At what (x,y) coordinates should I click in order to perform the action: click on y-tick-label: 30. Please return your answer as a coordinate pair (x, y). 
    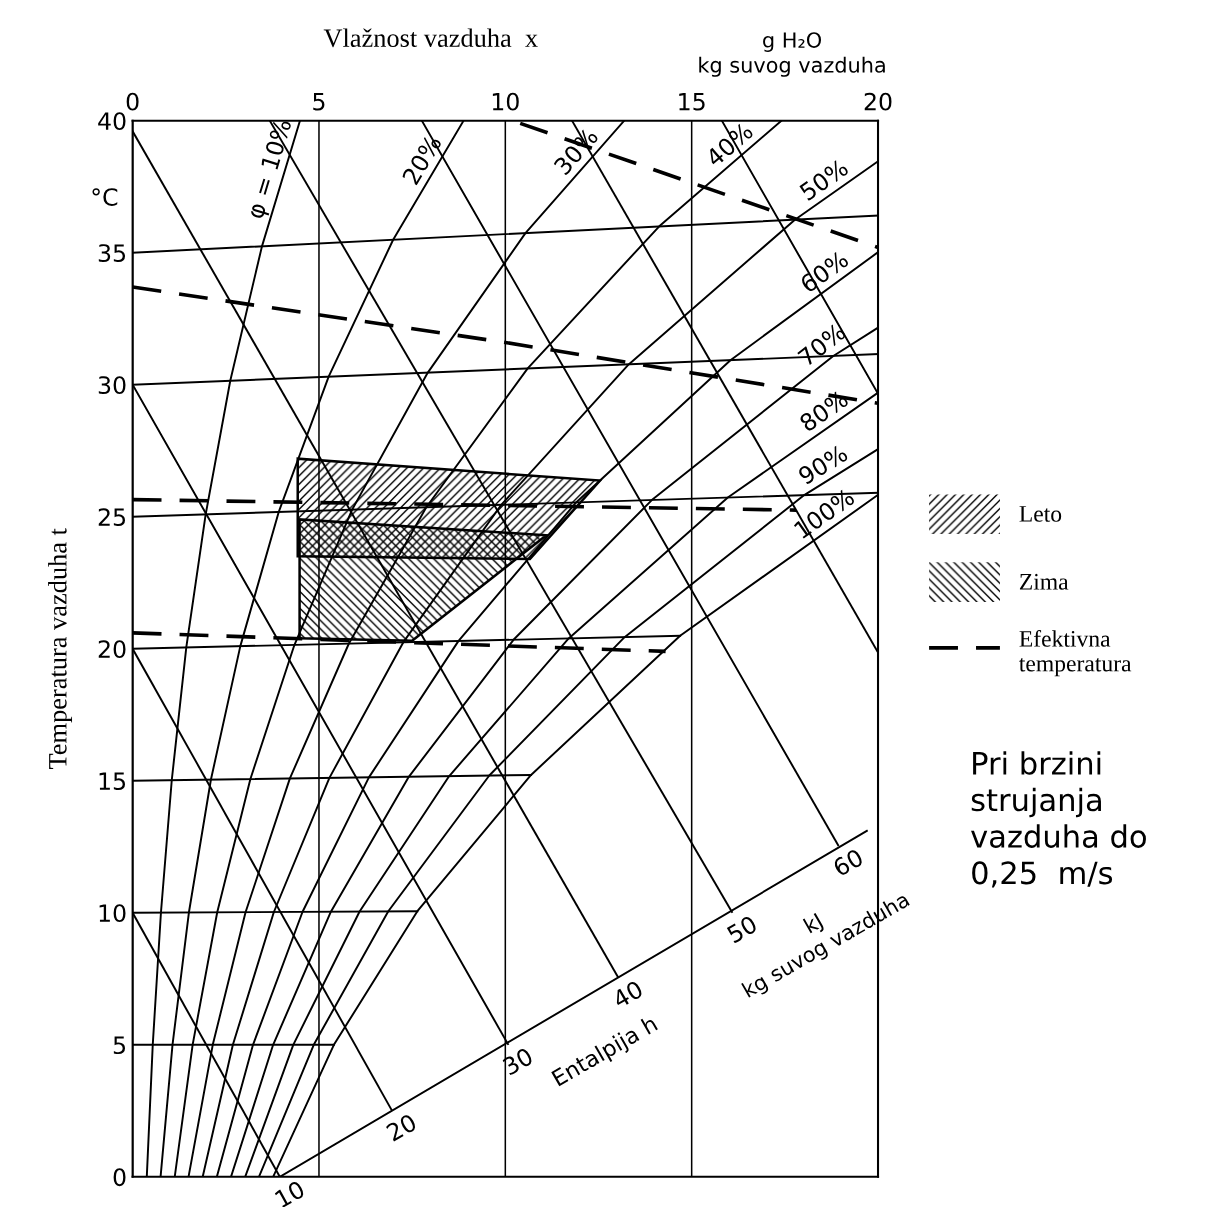
    Looking at the image, I should click on (112, 385).